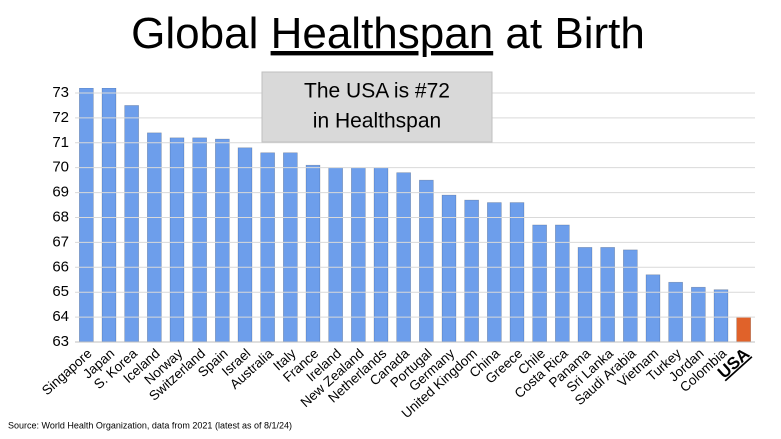 The image size is (781, 439). What do you see at coordinates (377, 121) in the screenshot?
I see `annotation: in Healthspan` at bounding box center [377, 121].